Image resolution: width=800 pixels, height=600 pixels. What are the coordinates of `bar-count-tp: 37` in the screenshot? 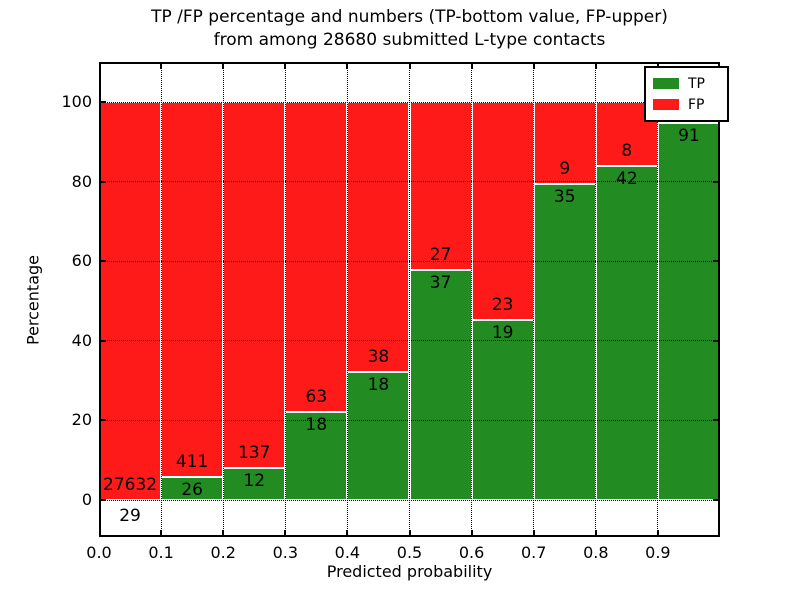 It's located at (440, 282).